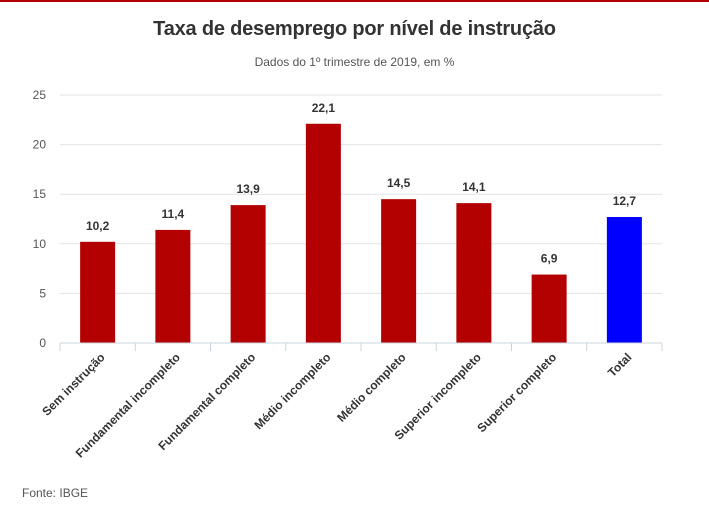 The width and height of the screenshot is (709, 513). I want to click on x-category-label: Superior incompleto, so click(438, 396).